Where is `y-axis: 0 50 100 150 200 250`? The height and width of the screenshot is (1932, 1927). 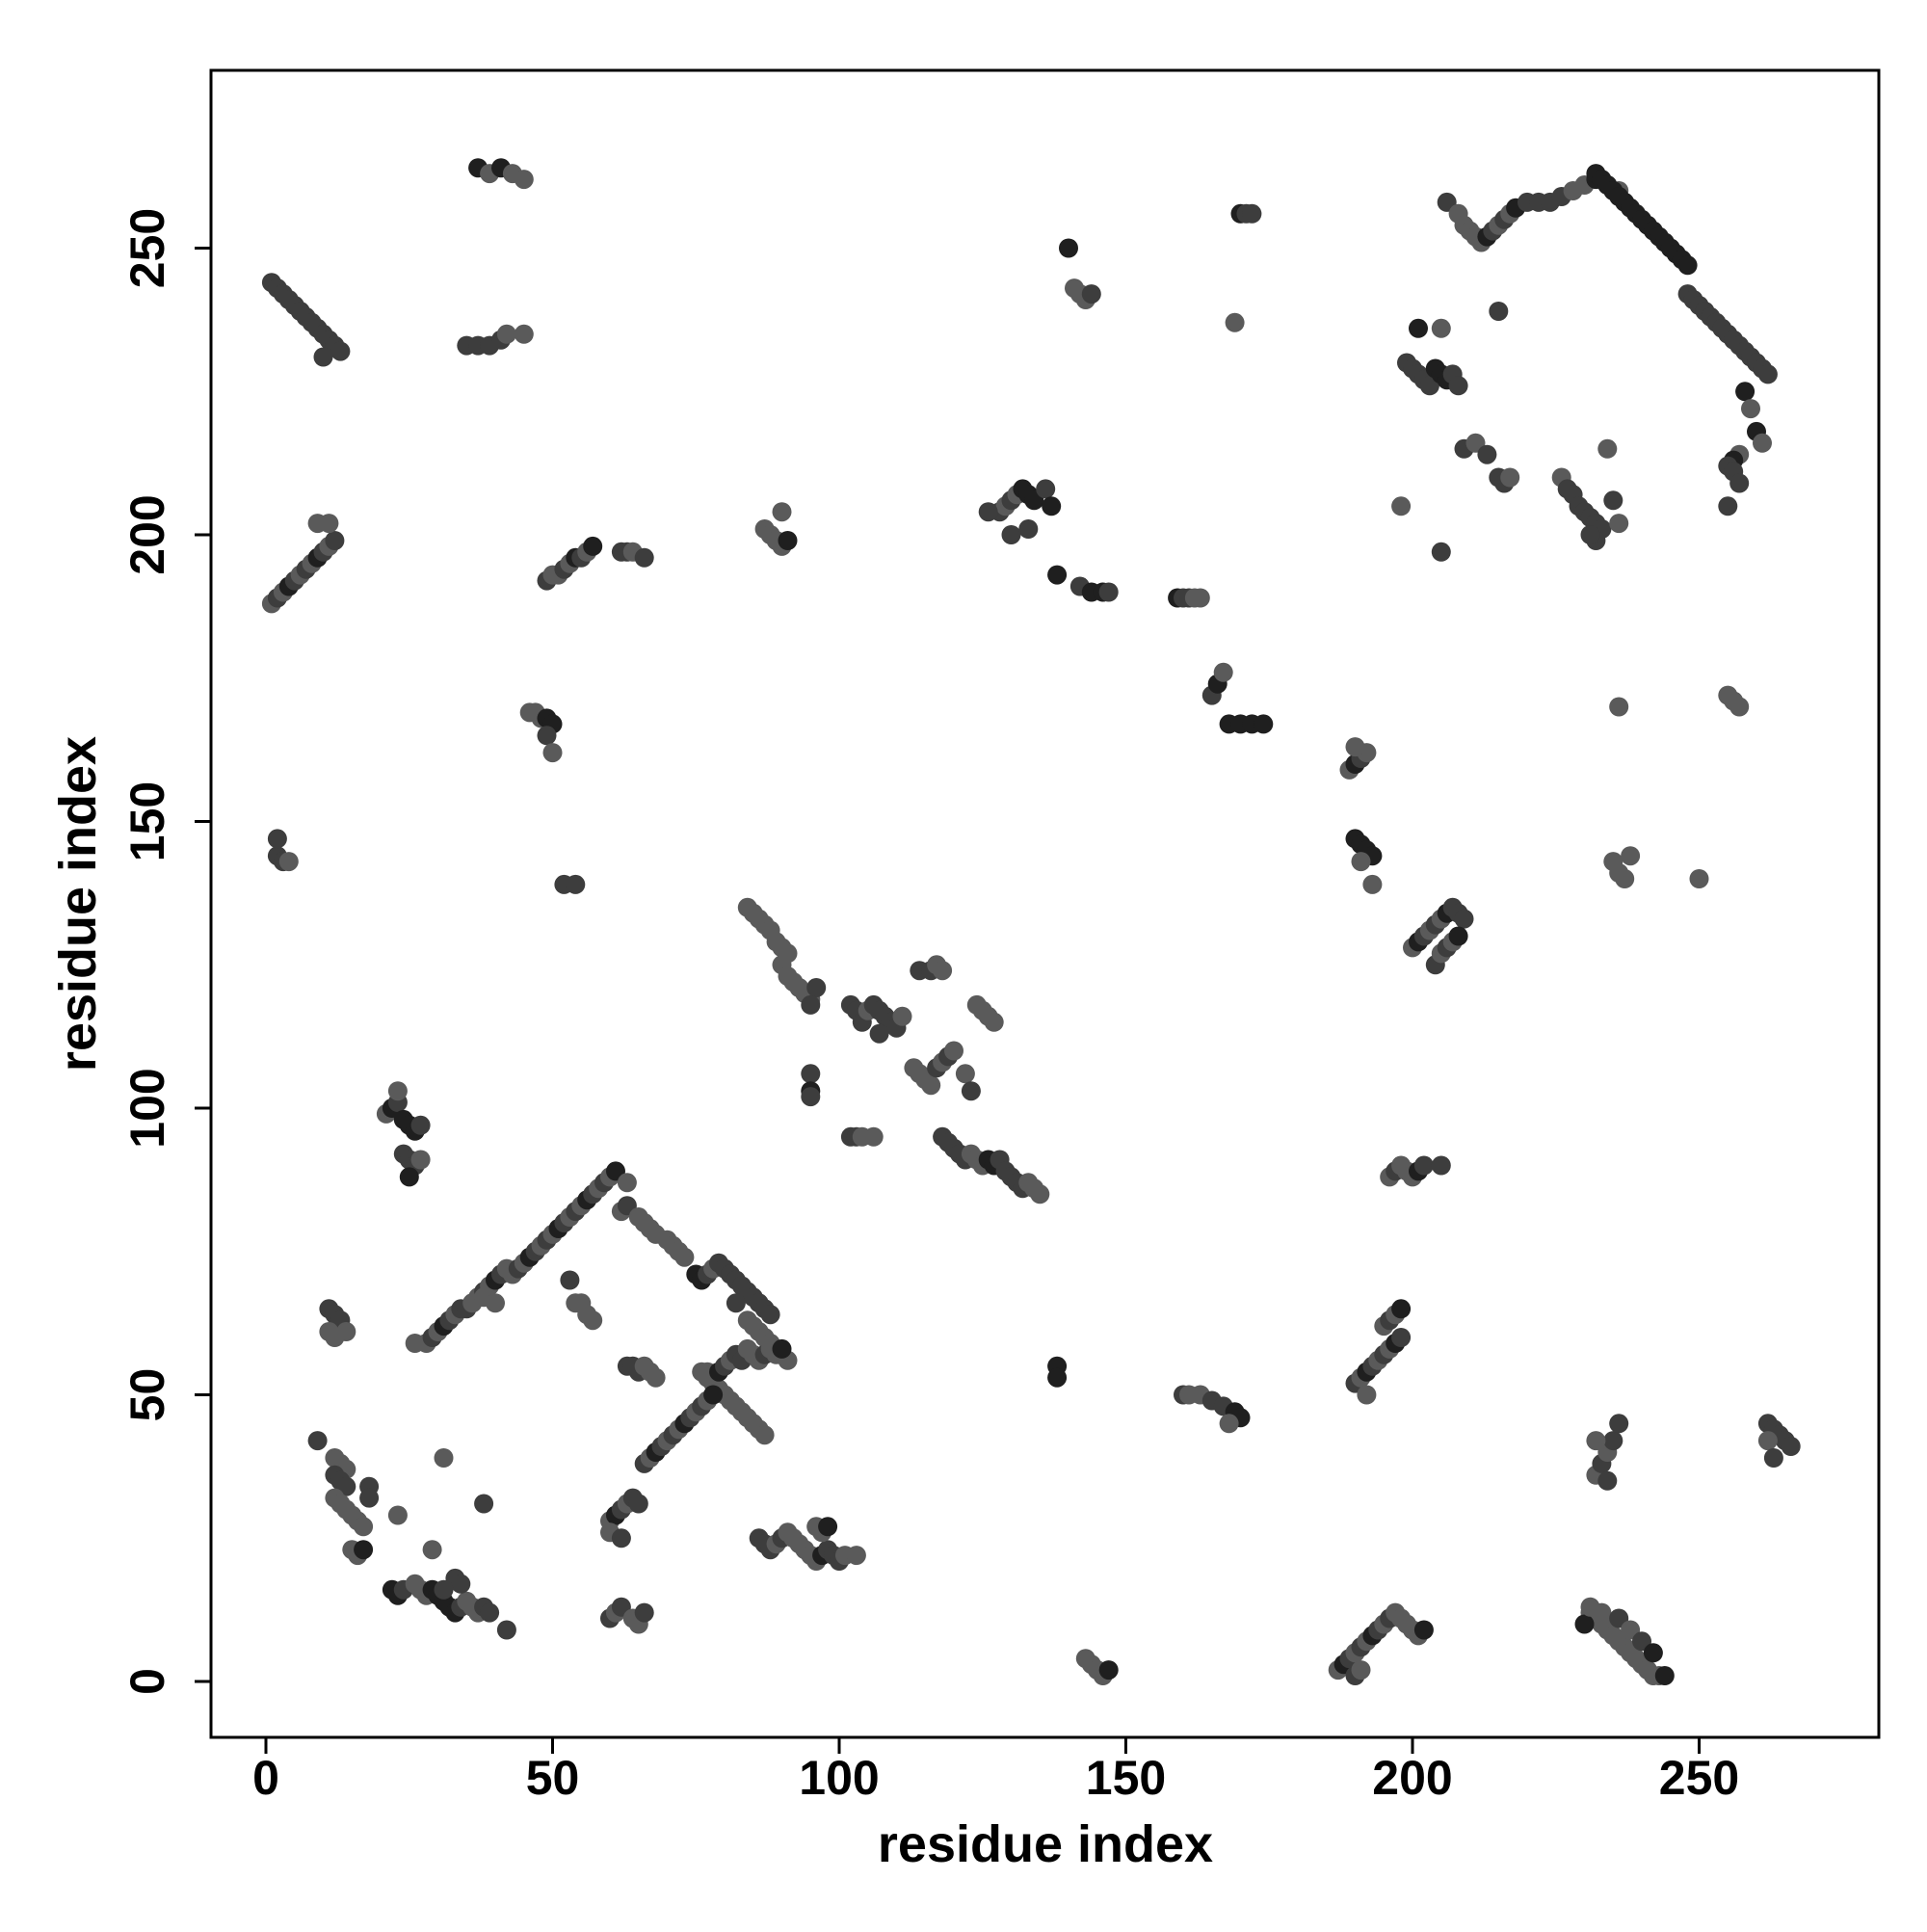
y-axis: 0 50 100 150 200 250 is located at coordinates (165, 951).